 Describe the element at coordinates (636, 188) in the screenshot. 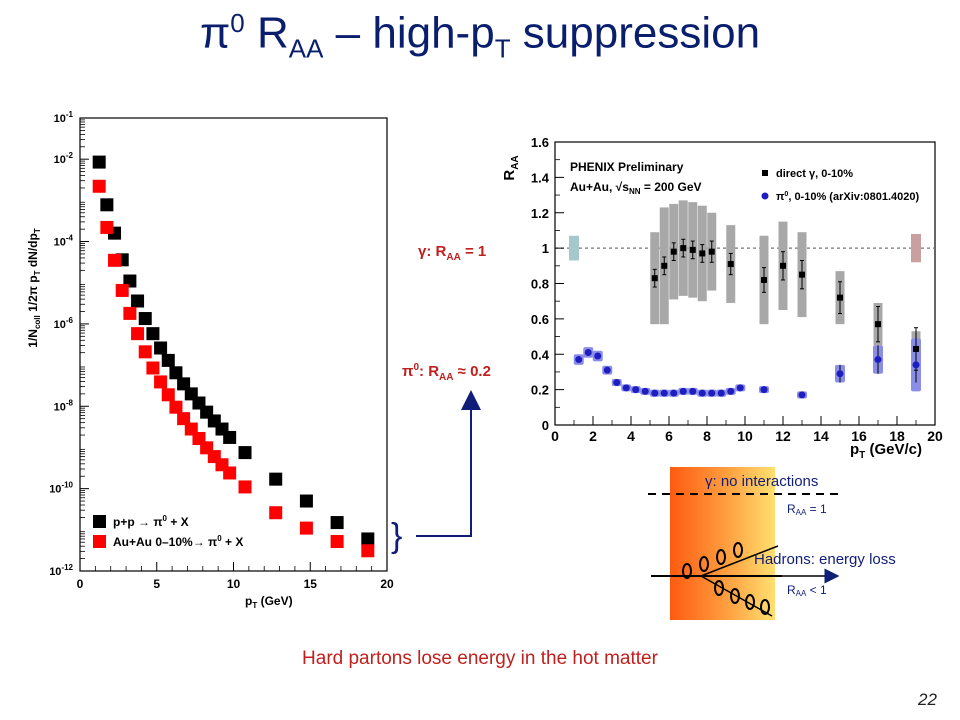

I see `collision-system: Au+Au, √sNN = 200 GeV` at that location.